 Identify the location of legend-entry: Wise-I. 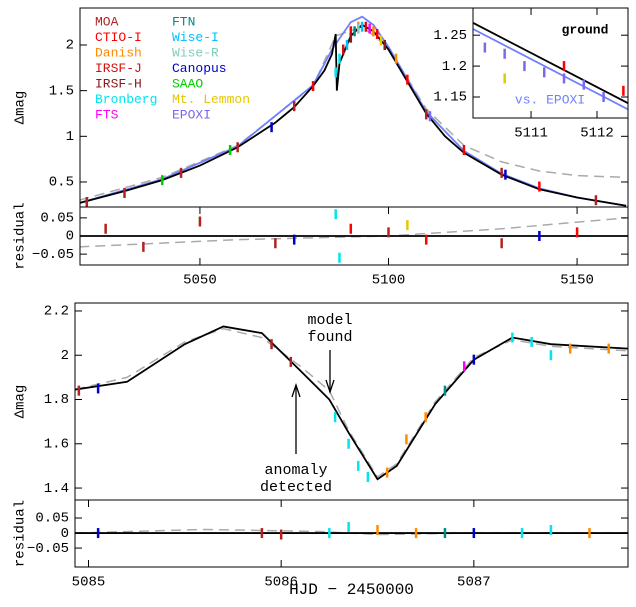
(195, 37).